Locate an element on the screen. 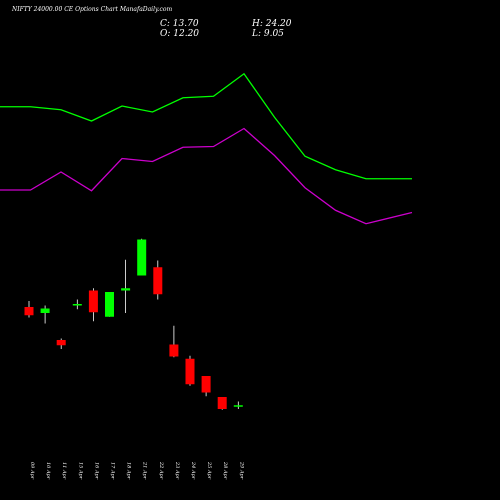 This screenshot has height=500, width=500. x-tick-label: 16 Apr is located at coordinates (96, 471).